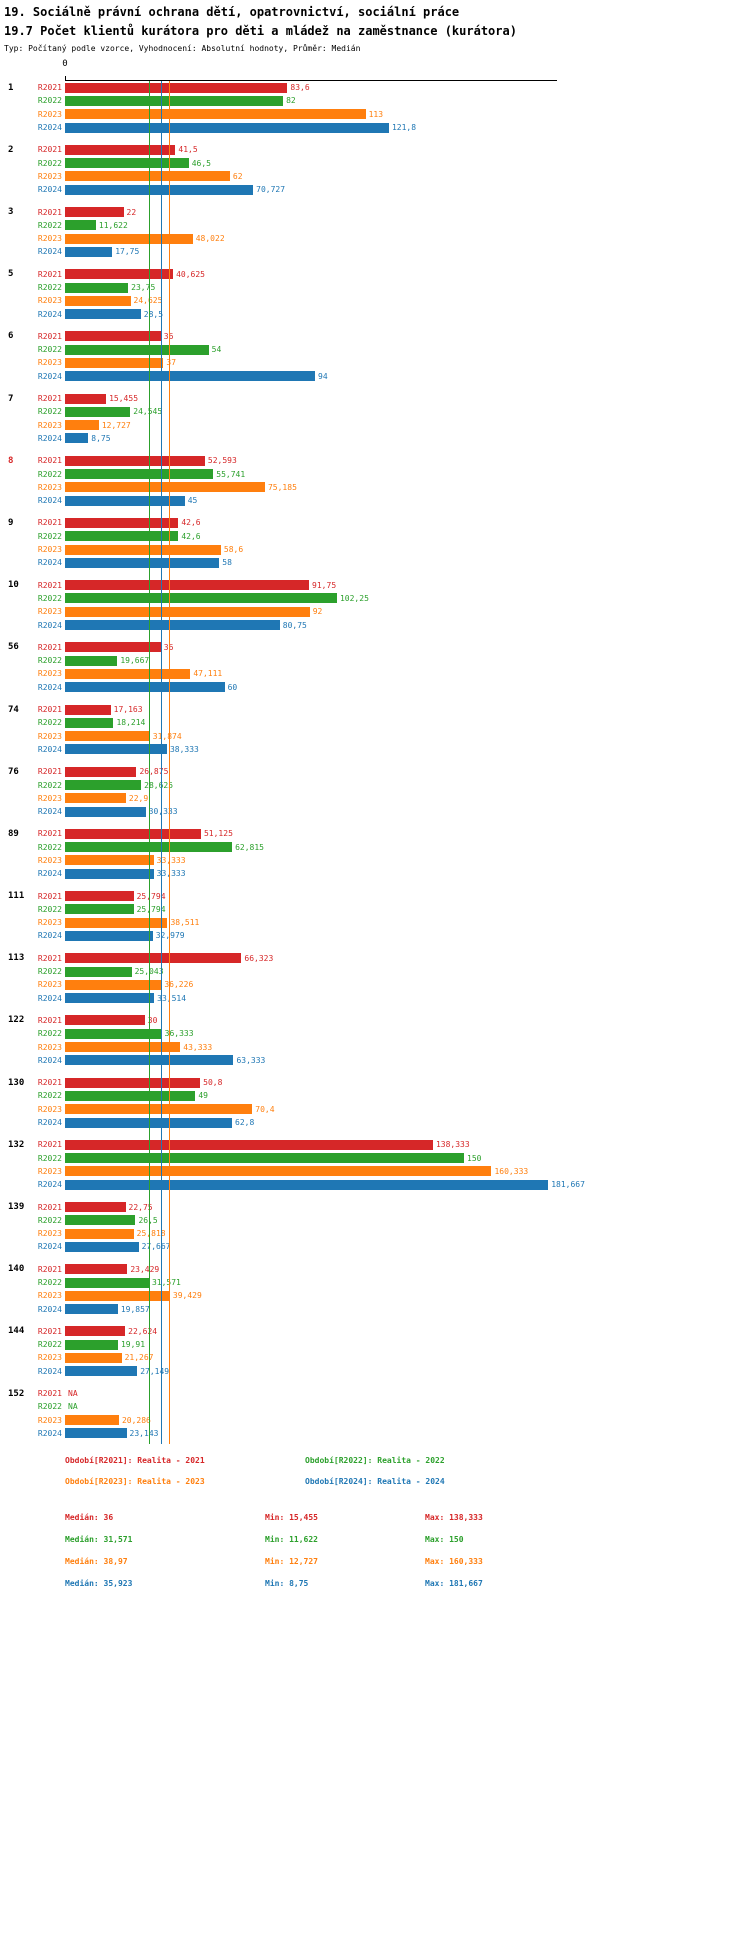 This screenshot has width=750, height=1958. Describe the element at coordinates (407, 376) in the screenshot. I see `bar-track: 94` at that location.